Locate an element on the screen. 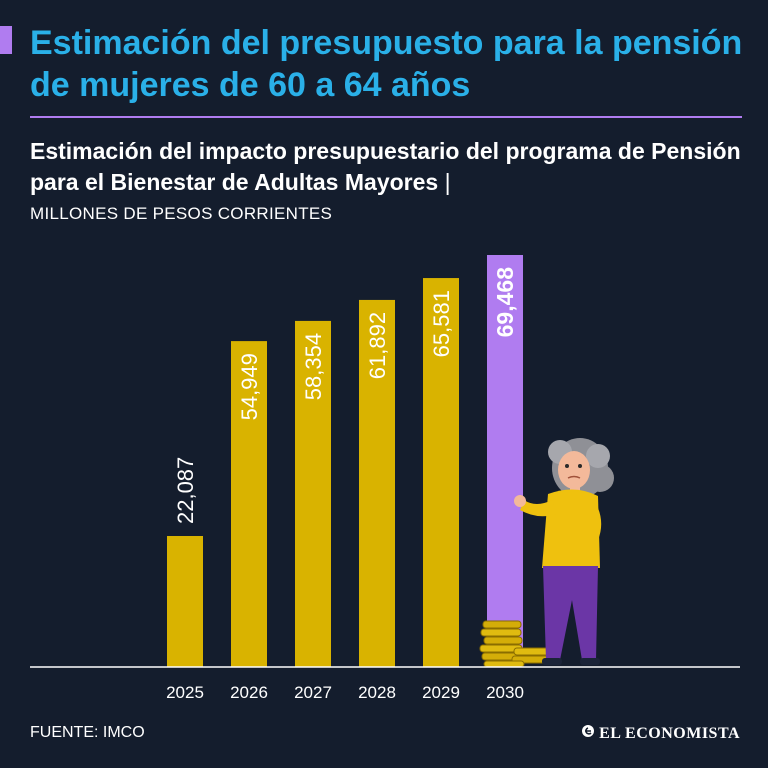 The width and height of the screenshot is (768, 768). data-label-2030: 69,468 is located at coordinates (505, 302).